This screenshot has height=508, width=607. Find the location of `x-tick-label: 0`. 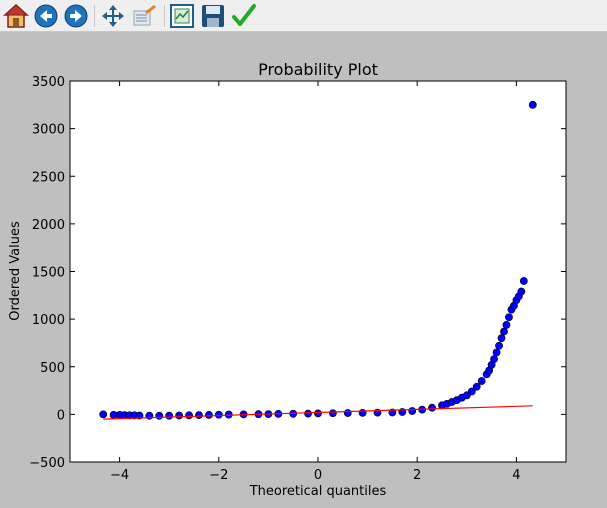

x-tick-label: 0 is located at coordinates (318, 475).